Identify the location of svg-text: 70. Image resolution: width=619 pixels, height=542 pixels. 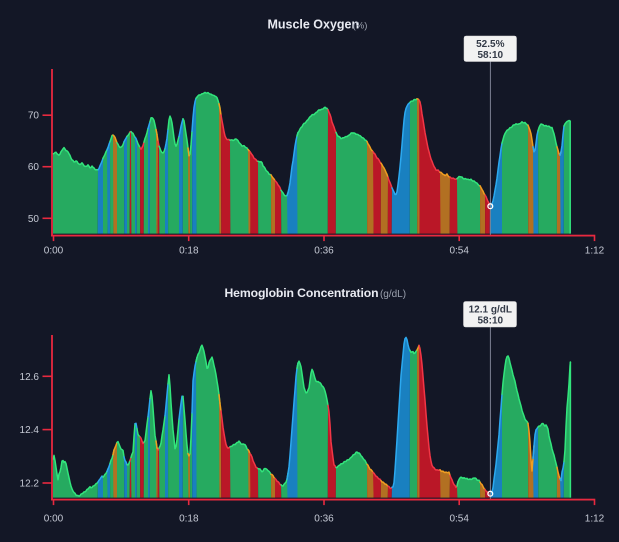
(34, 116).